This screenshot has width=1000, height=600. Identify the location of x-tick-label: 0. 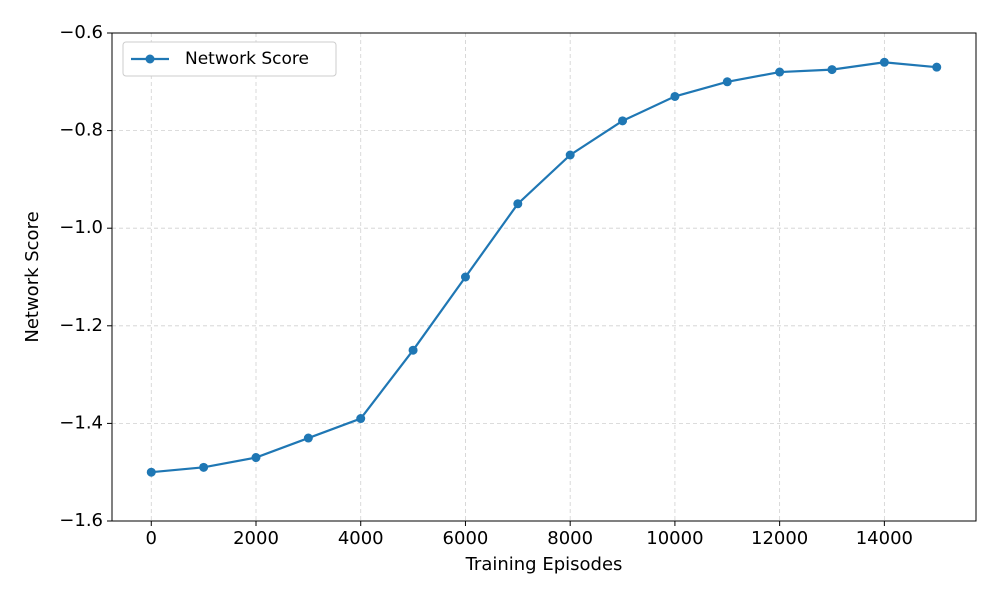
(151, 538).